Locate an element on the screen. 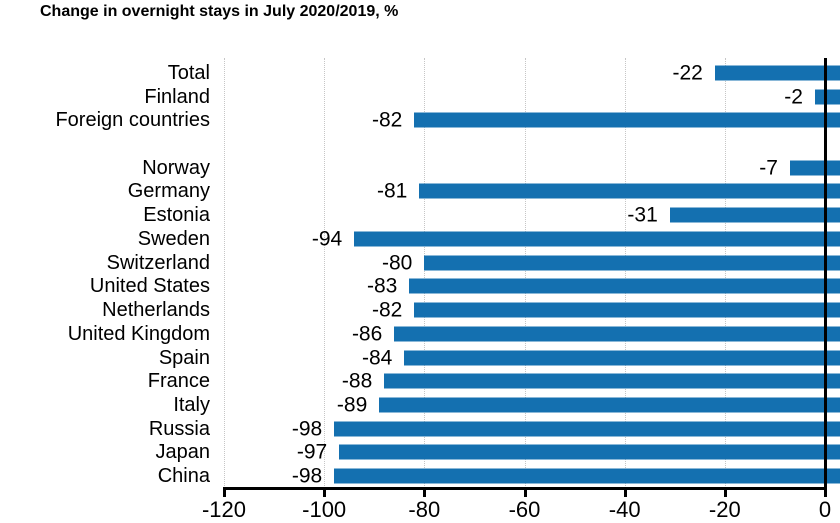 This screenshot has width=840, height=523. bar-row-united-states: United States -83 is located at coordinates (420, 287).